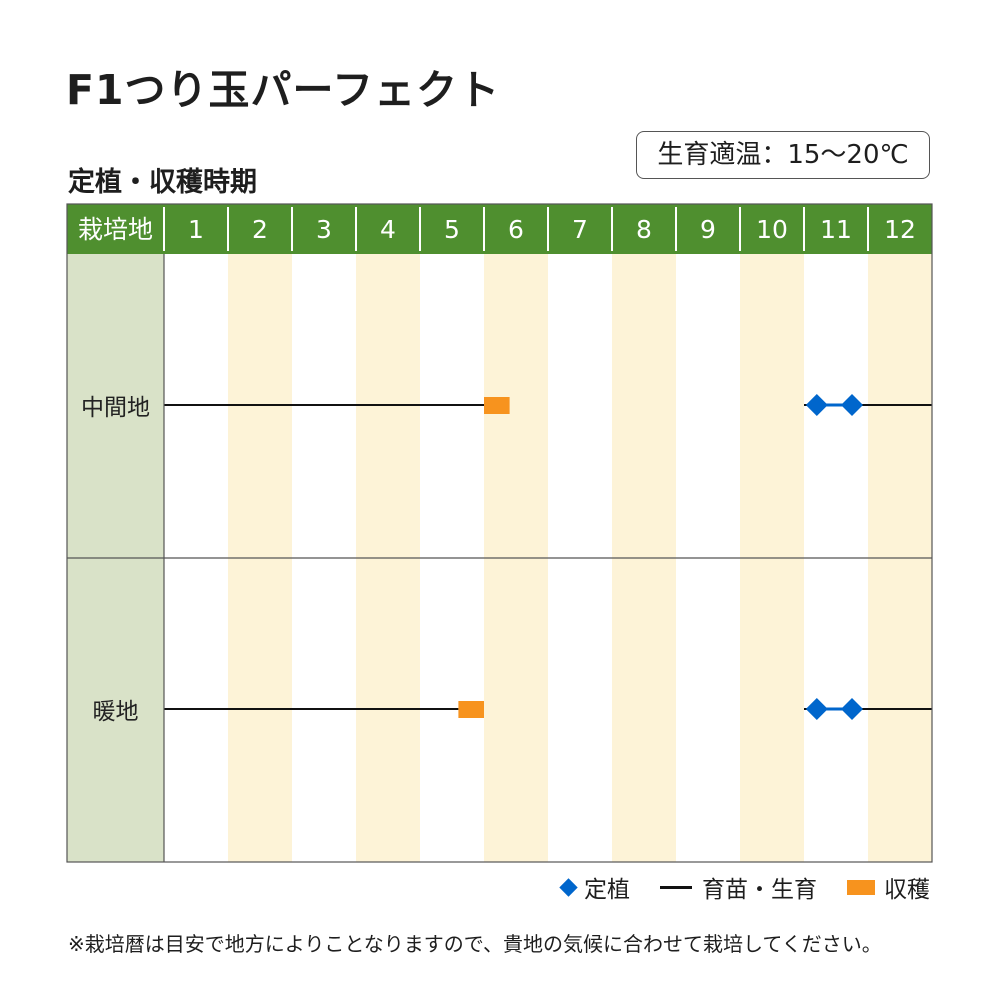 The height and width of the screenshot is (1000, 1000). I want to click on month-tick-label: 3, so click(324, 229).